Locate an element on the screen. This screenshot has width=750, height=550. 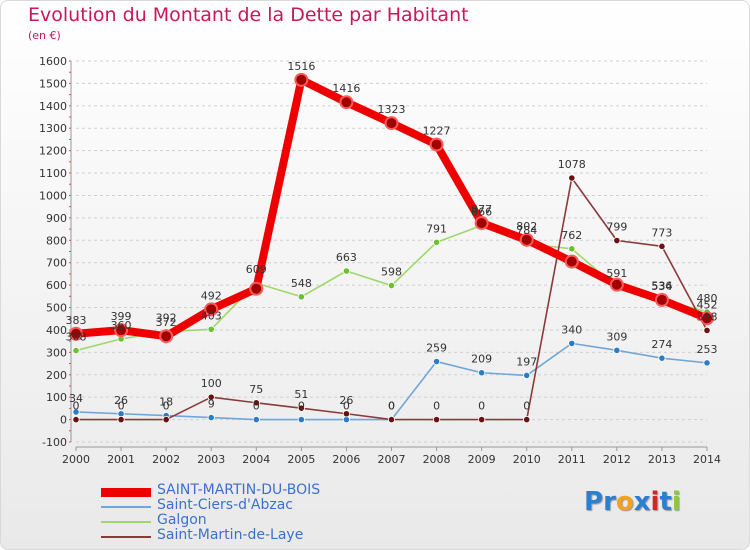
data-label: 480 is located at coordinates (707, 298).